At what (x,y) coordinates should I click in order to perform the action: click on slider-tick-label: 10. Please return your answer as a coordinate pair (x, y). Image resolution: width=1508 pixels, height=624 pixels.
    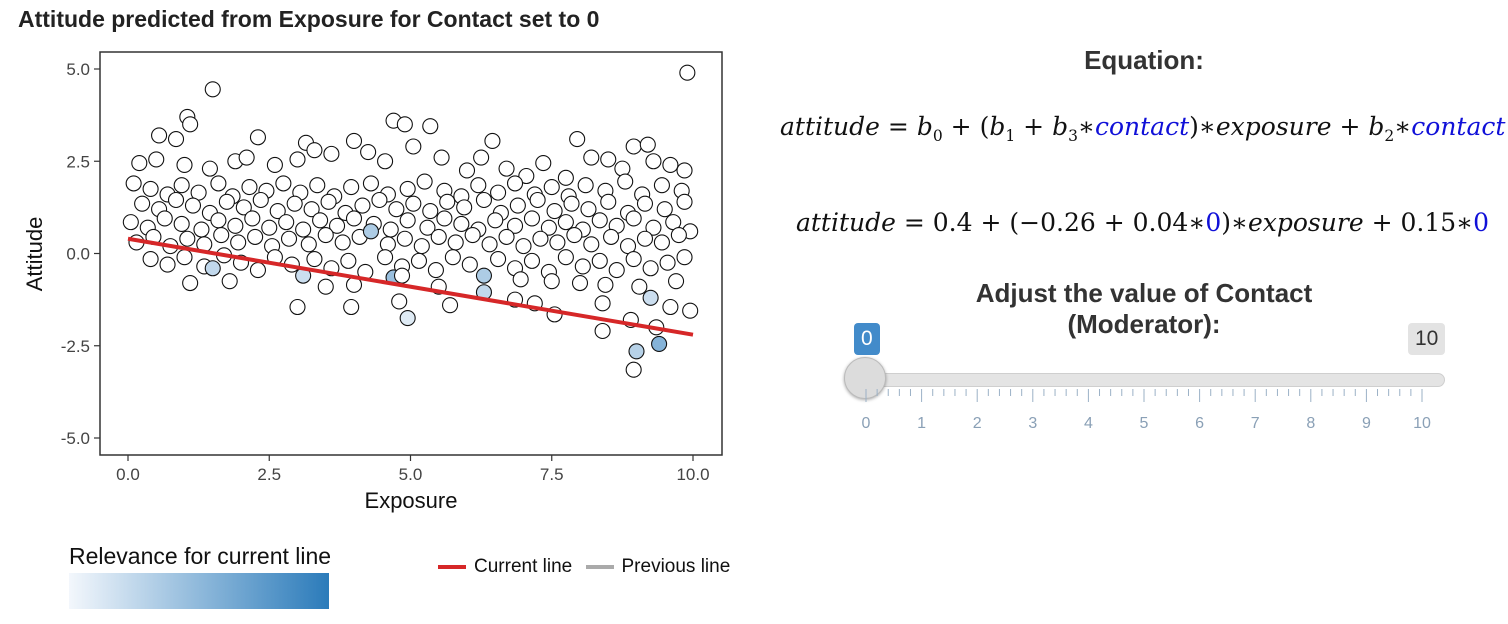
    Looking at the image, I should click on (1422, 423).